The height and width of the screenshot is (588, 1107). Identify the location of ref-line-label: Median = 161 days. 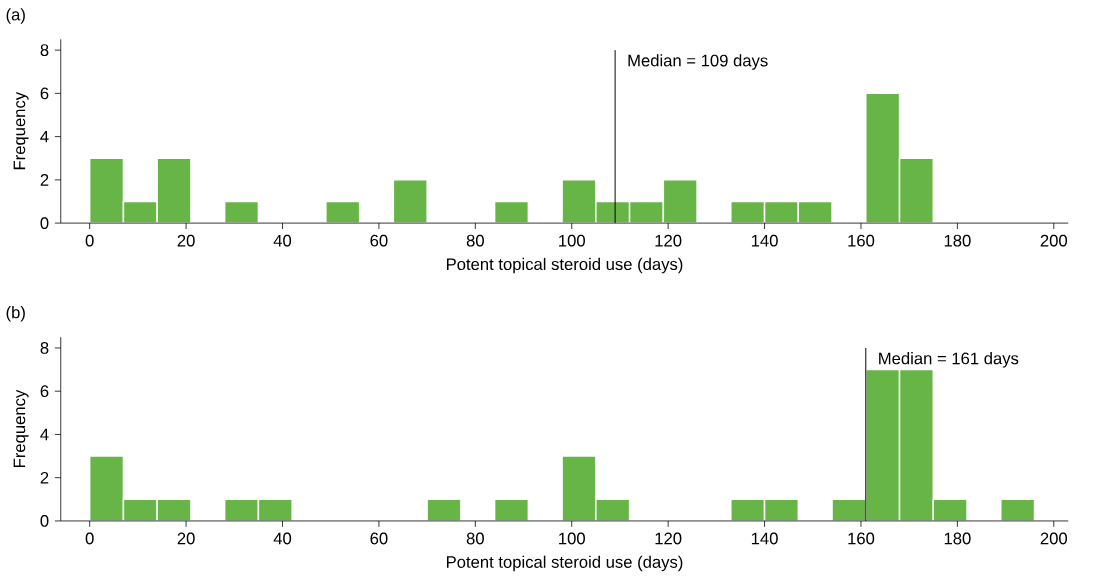
(949, 360).